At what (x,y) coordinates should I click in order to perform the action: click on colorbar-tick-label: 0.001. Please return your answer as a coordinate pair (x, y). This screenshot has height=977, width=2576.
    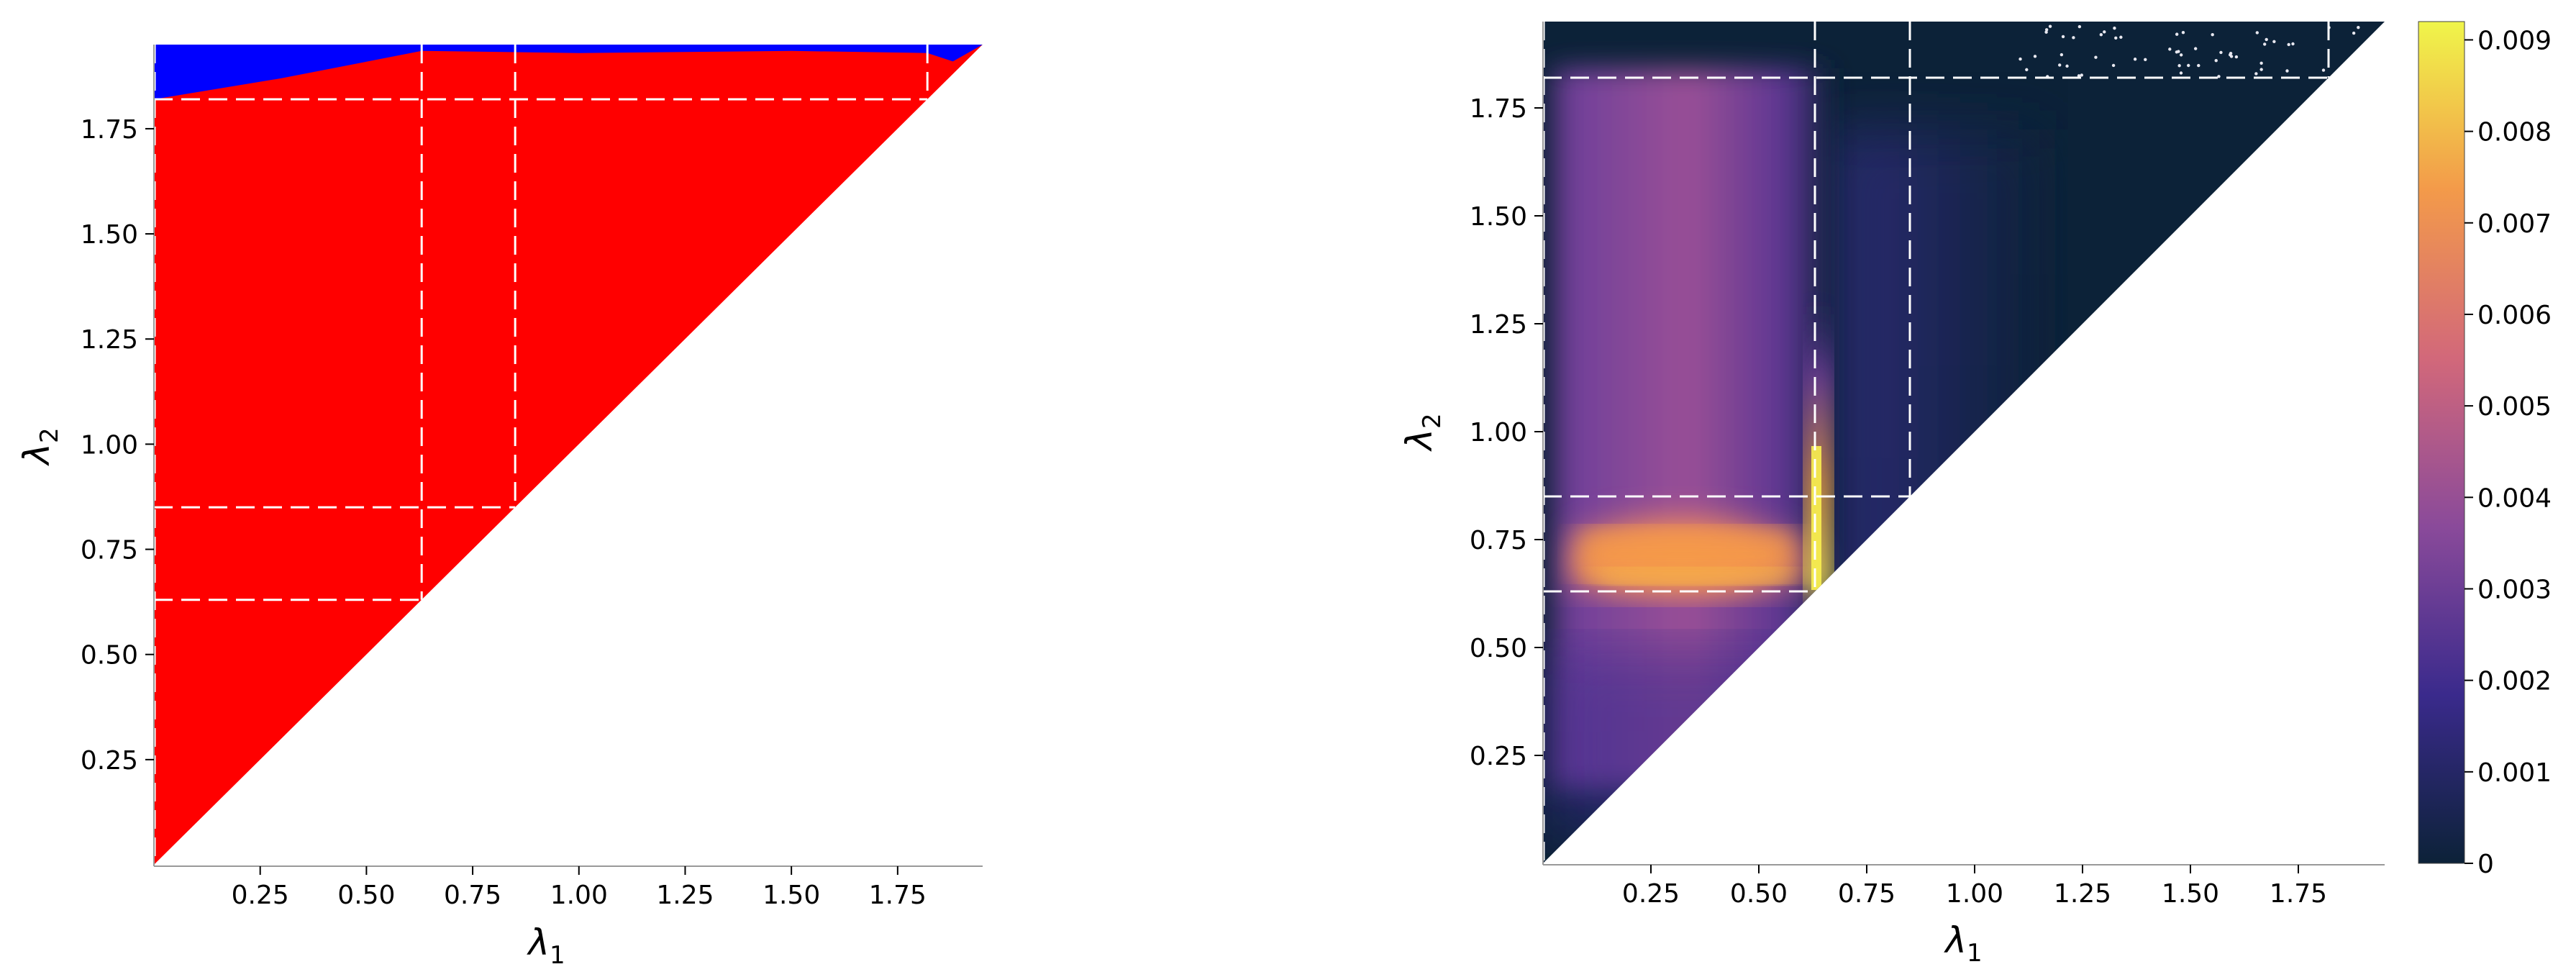
    Looking at the image, I should click on (2514, 773).